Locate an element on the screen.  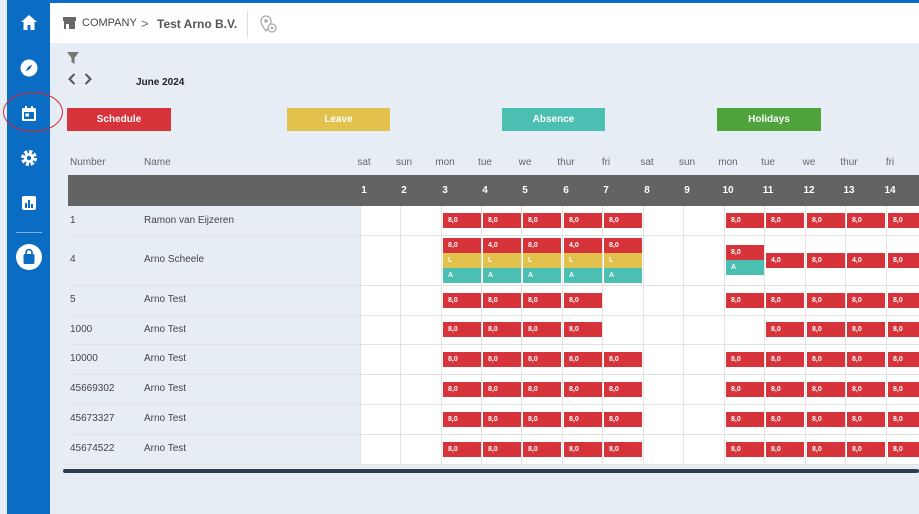
breadcrumb-company-name: Test Arno B.V. is located at coordinates (197, 24).